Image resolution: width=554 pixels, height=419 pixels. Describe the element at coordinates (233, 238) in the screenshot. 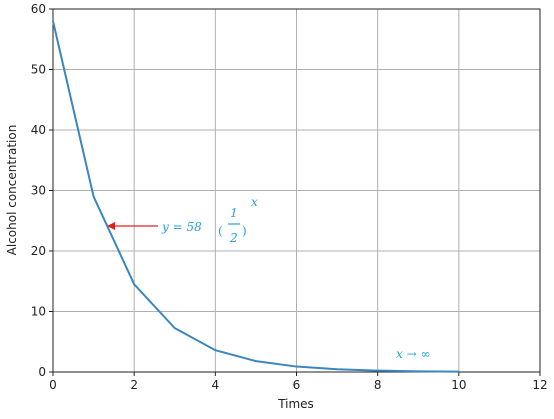

I see `formula-denominator: 2` at that location.